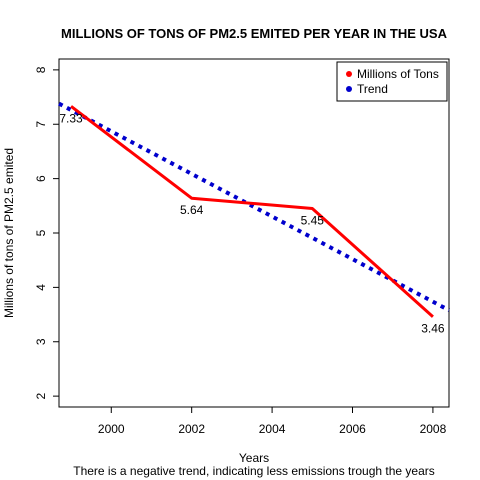  I want to click on data-label: 5.64, so click(192, 210).